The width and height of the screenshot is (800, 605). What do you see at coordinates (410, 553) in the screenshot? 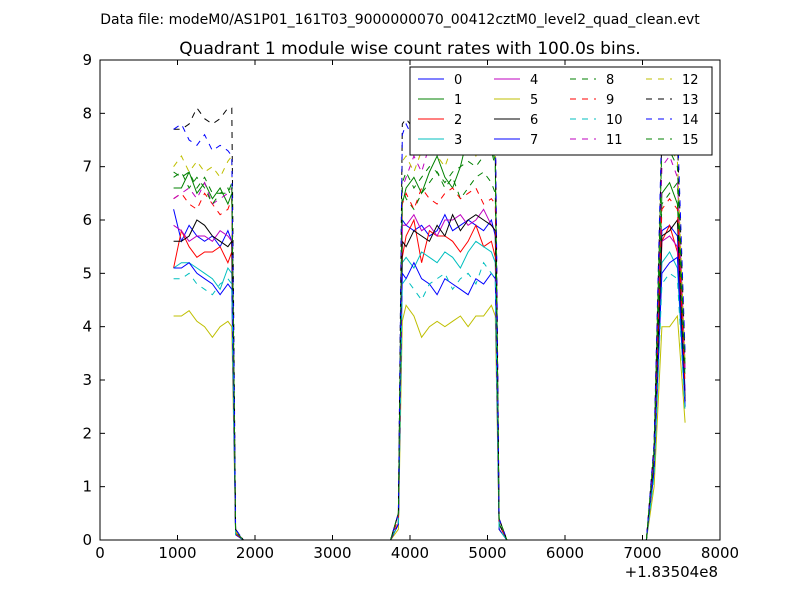
I see `x-tick-label: 4000` at bounding box center [410, 553].